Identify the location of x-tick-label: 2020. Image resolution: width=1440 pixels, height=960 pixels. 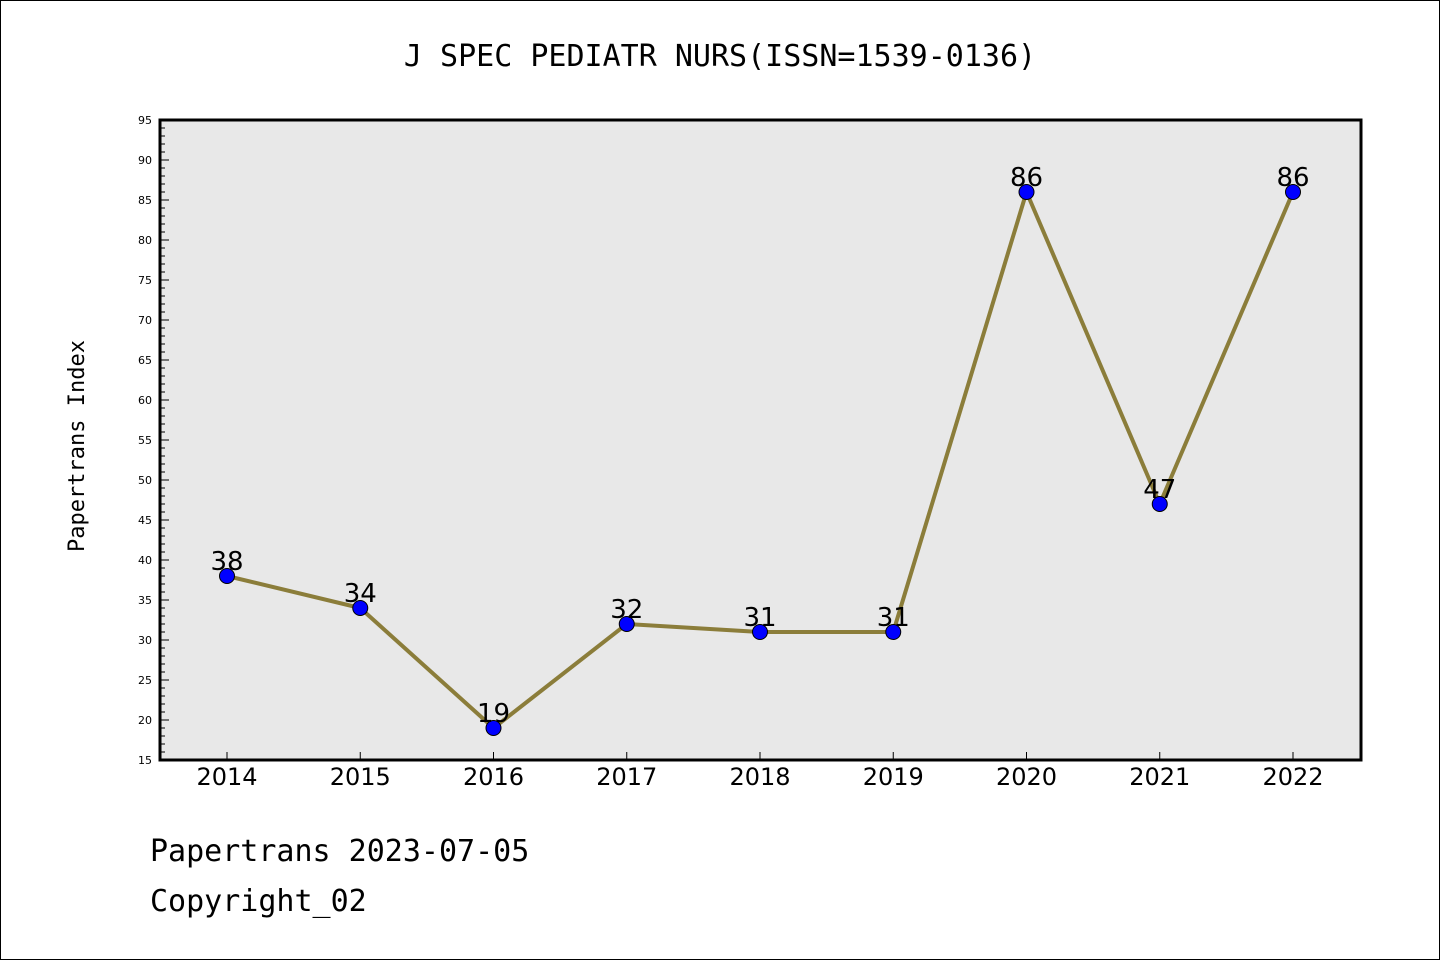
(1026, 777).